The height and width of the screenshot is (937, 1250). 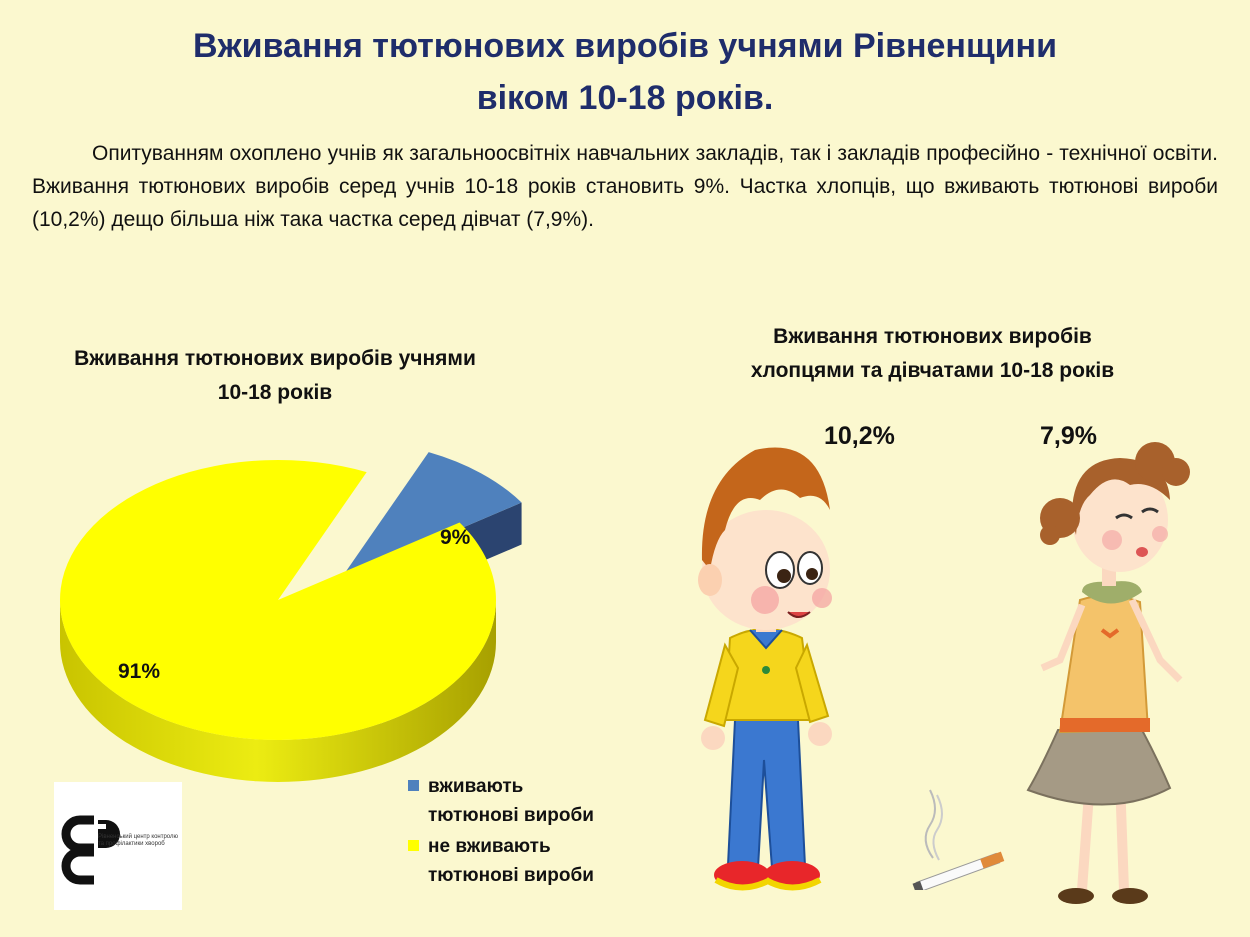 I want to click on cigarette-icon, so click(x=958, y=839).